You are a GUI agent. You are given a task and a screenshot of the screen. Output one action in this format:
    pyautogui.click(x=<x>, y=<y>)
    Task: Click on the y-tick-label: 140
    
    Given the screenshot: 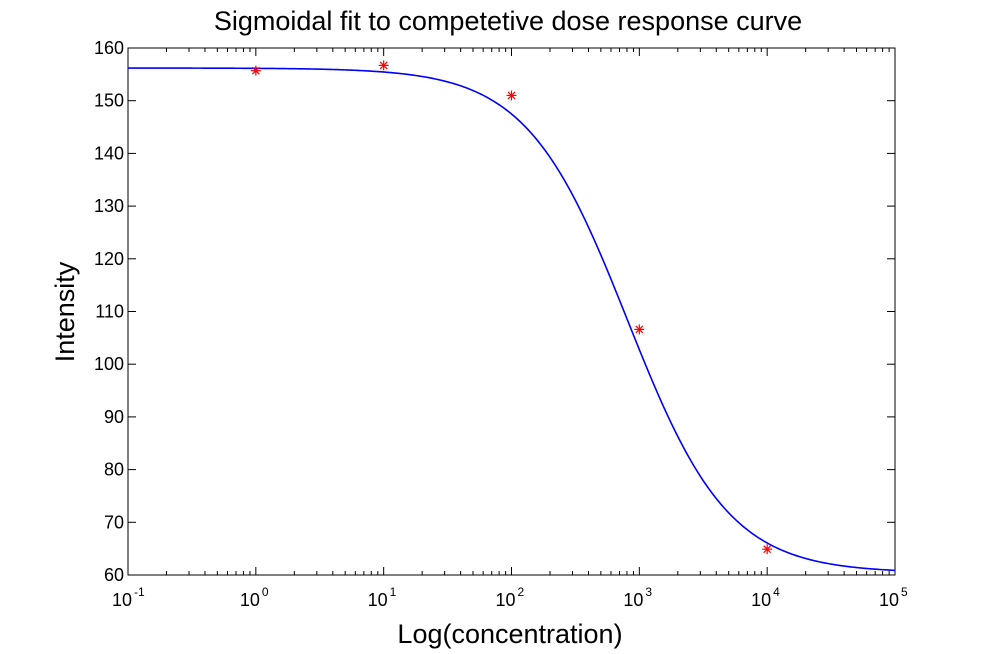 What is the action you would take?
    pyautogui.click(x=109, y=153)
    